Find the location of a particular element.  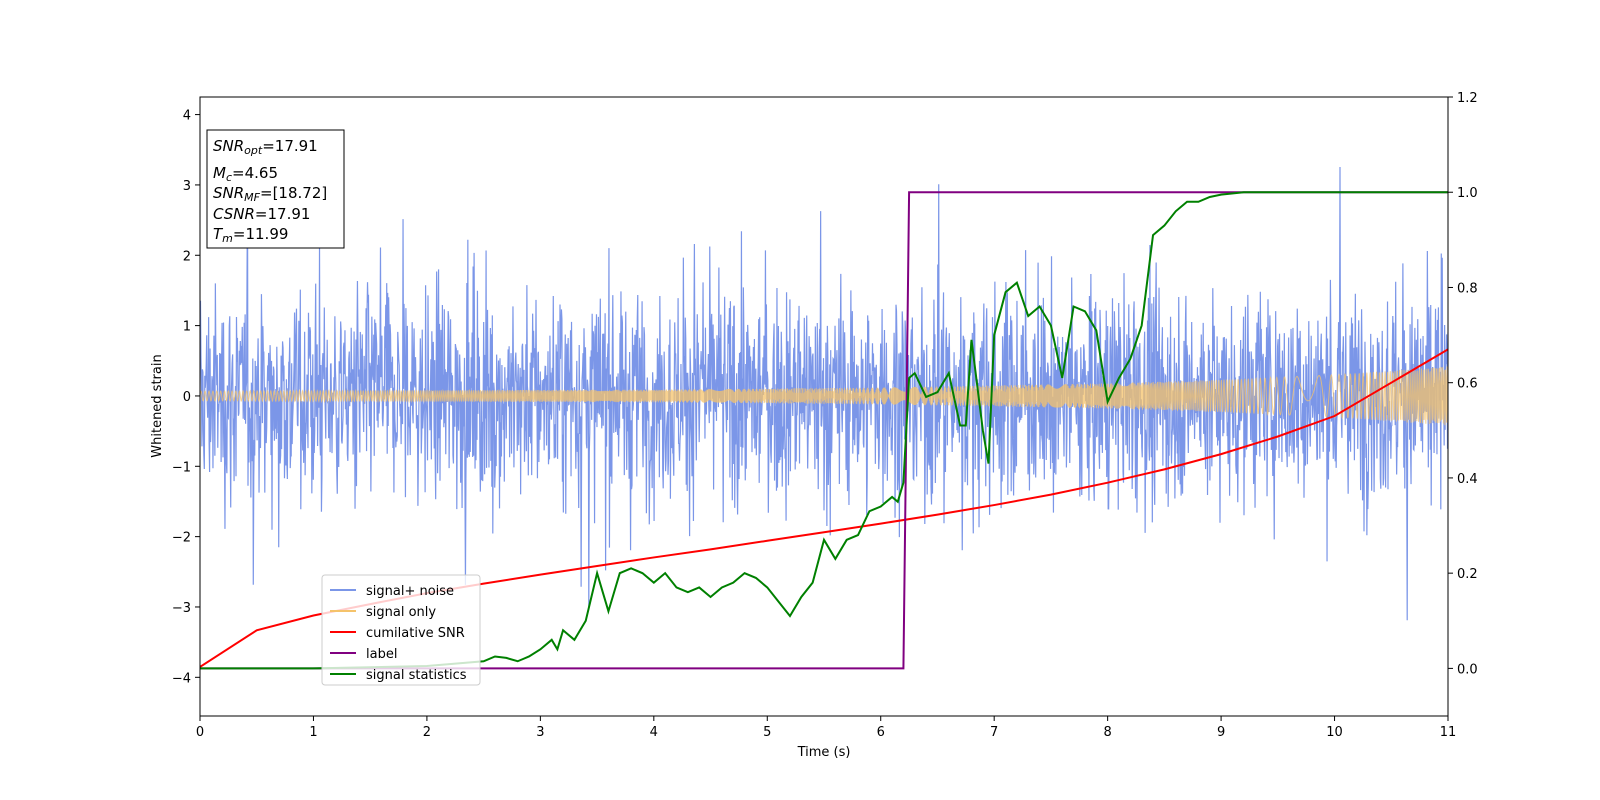

legend-label: signal statistics is located at coordinates (416, 675).